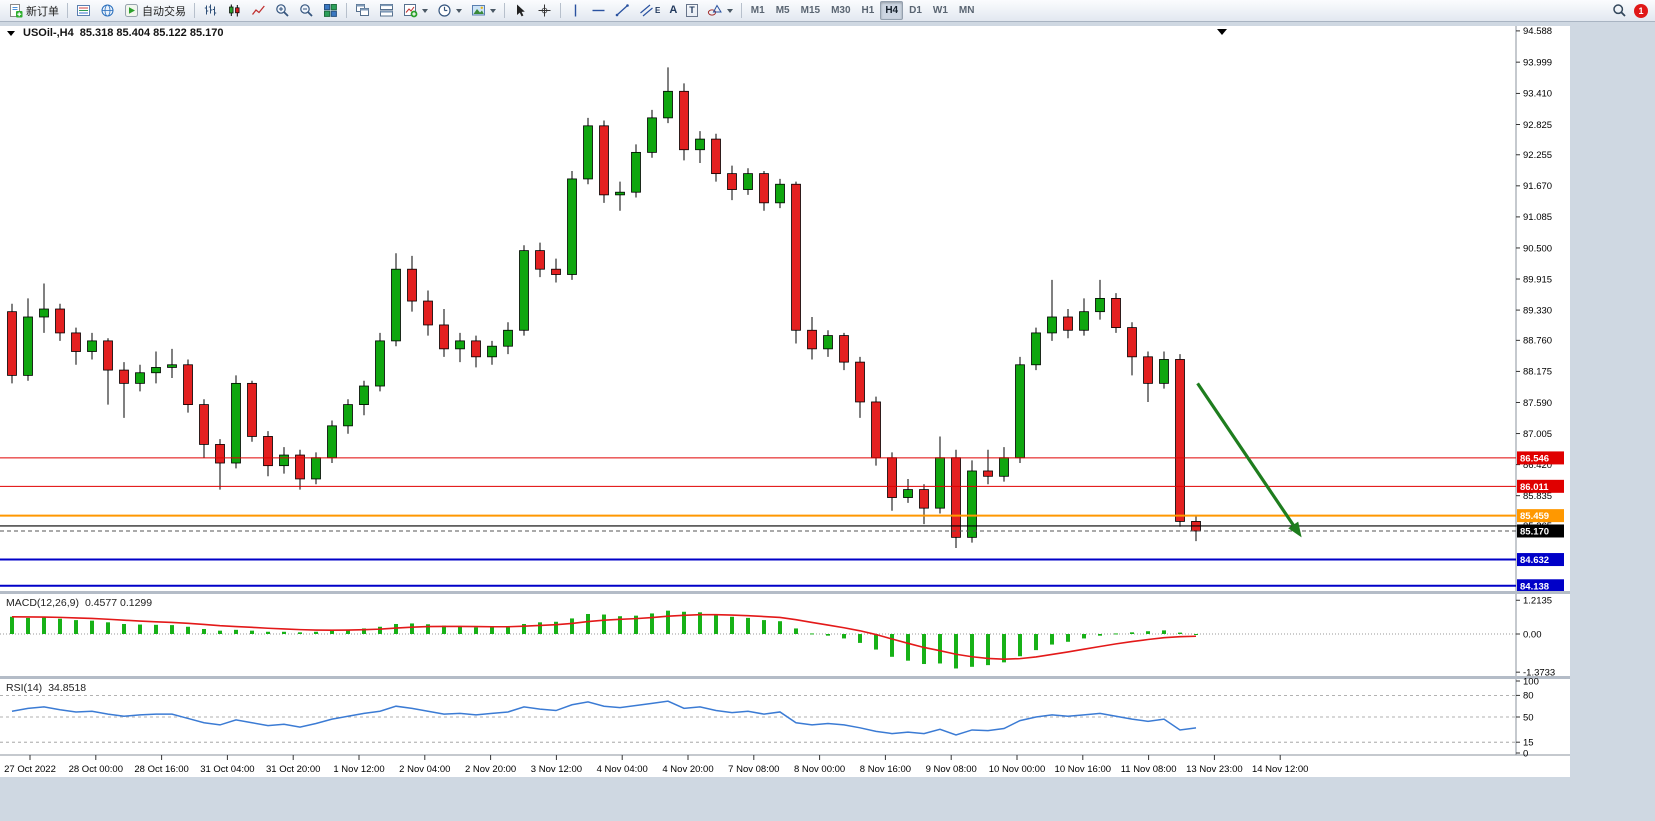 The image size is (1655, 821). I want to click on text-label-tool-button: T, so click(692, 10).